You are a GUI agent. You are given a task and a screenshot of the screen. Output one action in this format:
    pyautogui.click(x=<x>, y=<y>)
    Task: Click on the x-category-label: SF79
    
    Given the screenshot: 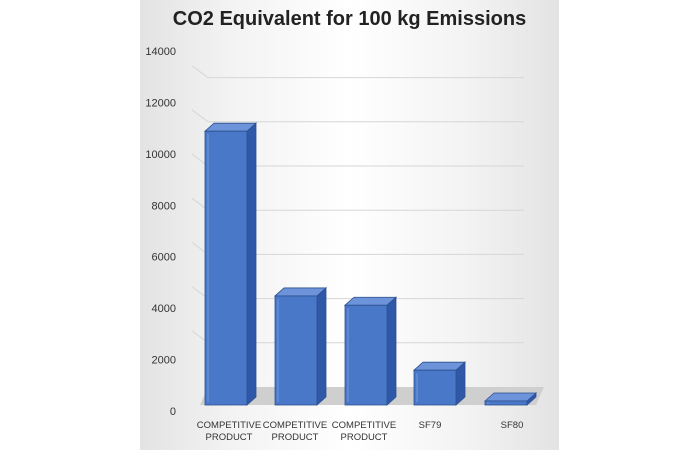 What is the action you would take?
    pyautogui.click(x=430, y=425)
    